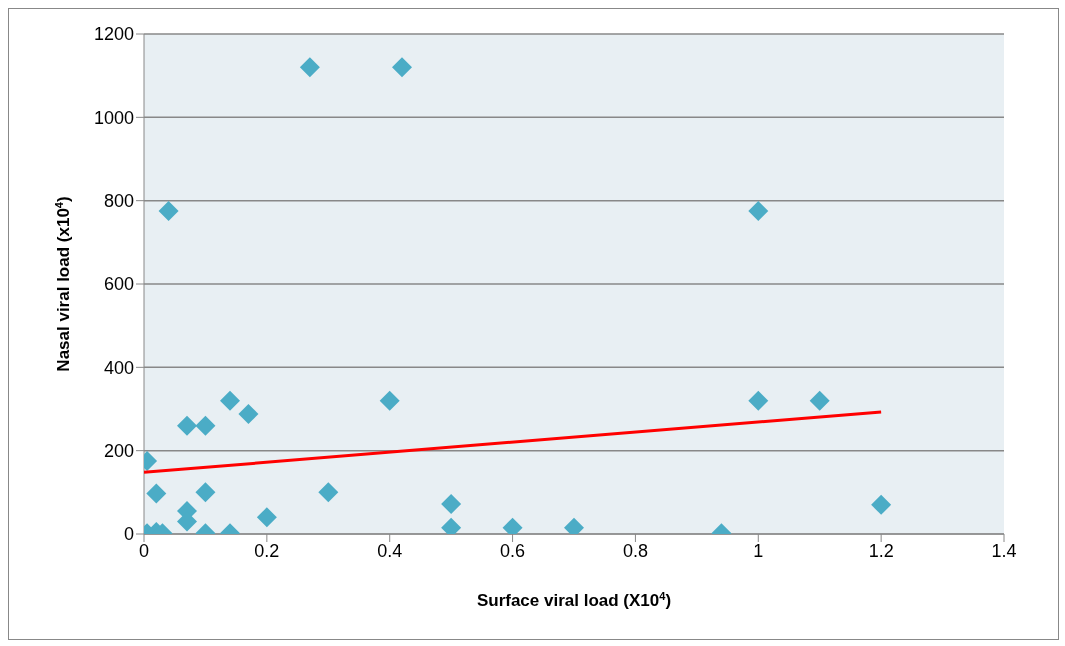 The width and height of the screenshot is (1065, 646). Describe the element at coordinates (113, 117) in the screenshot. I see `y-tick-label: 1000` at that location.